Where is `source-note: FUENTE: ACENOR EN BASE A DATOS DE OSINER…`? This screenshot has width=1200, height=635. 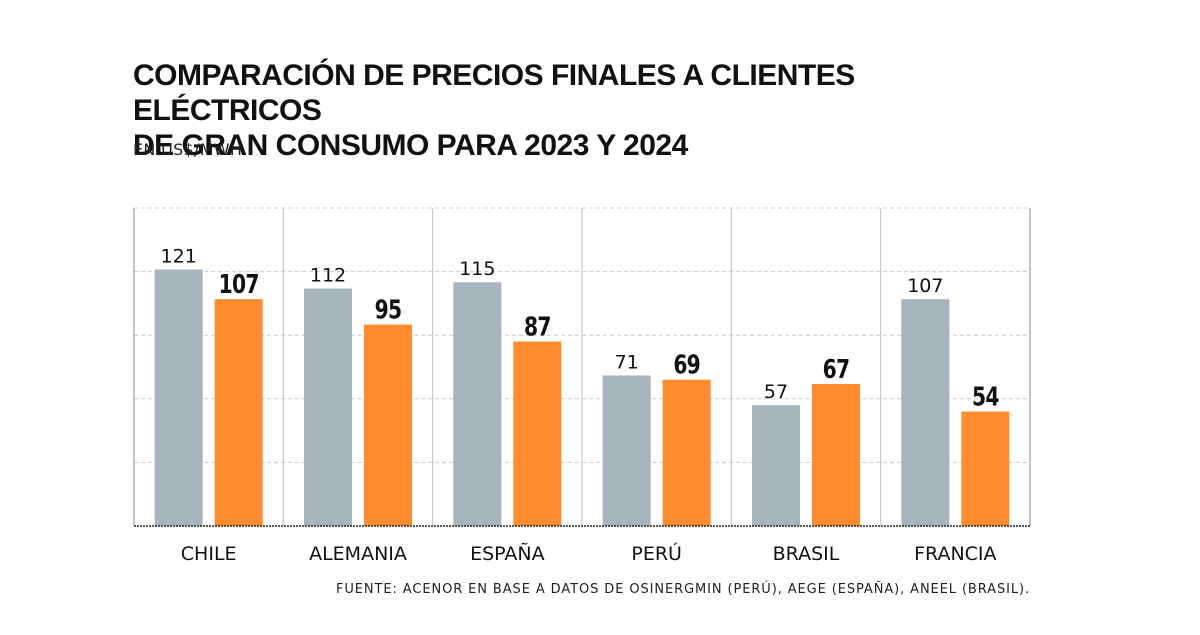
source-note: FUENTE: ACENOR EN BASE A DATOS DE OSINER… is located at coordinates (682, 589).